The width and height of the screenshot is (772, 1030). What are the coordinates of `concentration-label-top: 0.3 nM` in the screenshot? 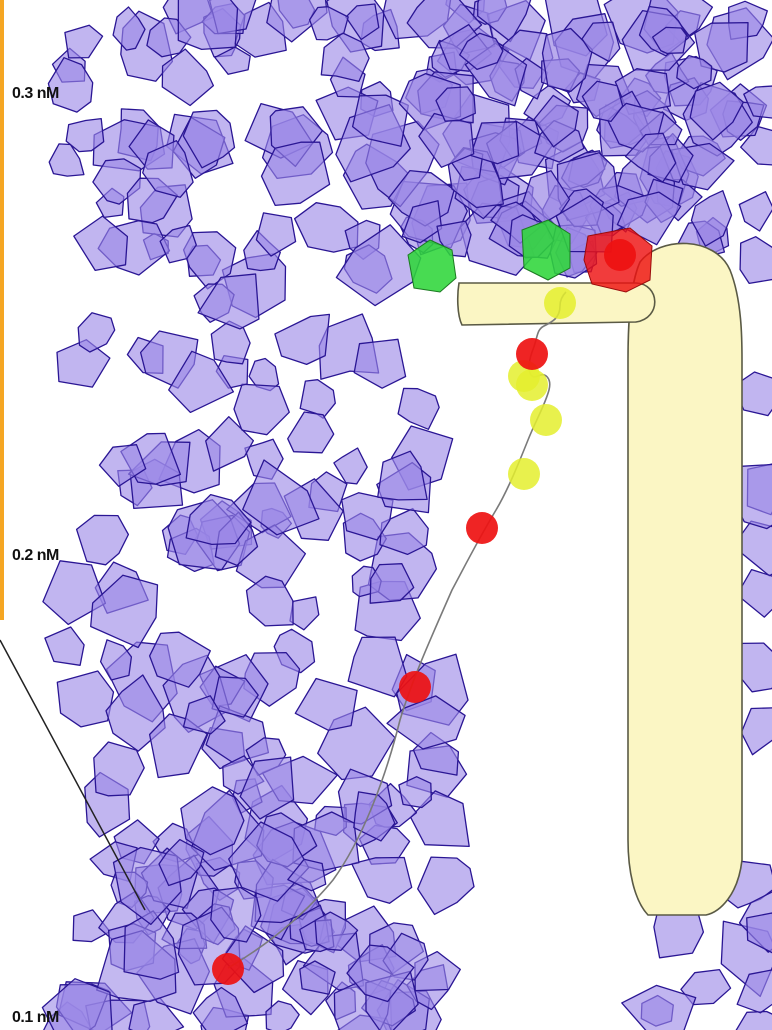 It's located at (35, 93).